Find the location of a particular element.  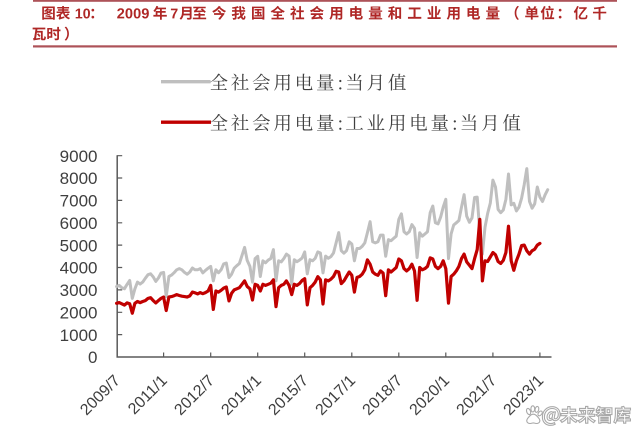

svg-text: 2018/7 is located at coordinates (383, 395).